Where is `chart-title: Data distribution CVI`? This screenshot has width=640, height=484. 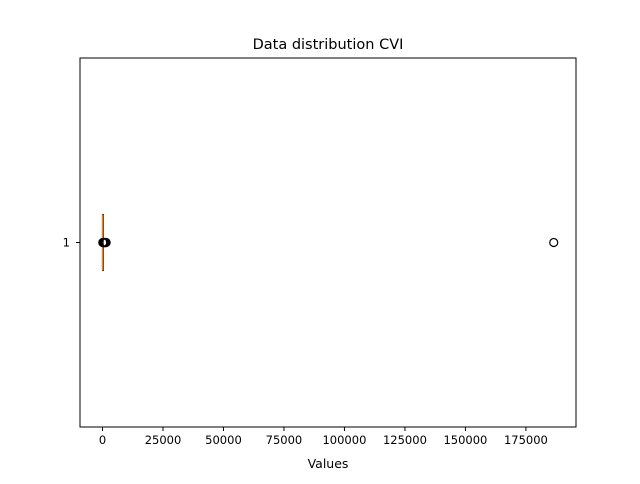 chart-title: Data distribution CVI is located at coordinates (328, 45).